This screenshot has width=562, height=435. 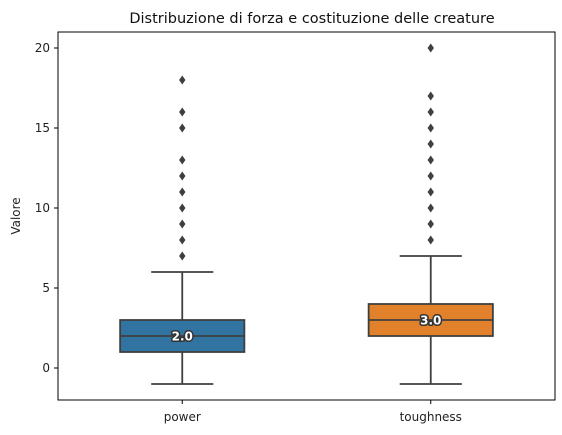 I want to click on y-tick-label: 5, so click(x=46, y=288).